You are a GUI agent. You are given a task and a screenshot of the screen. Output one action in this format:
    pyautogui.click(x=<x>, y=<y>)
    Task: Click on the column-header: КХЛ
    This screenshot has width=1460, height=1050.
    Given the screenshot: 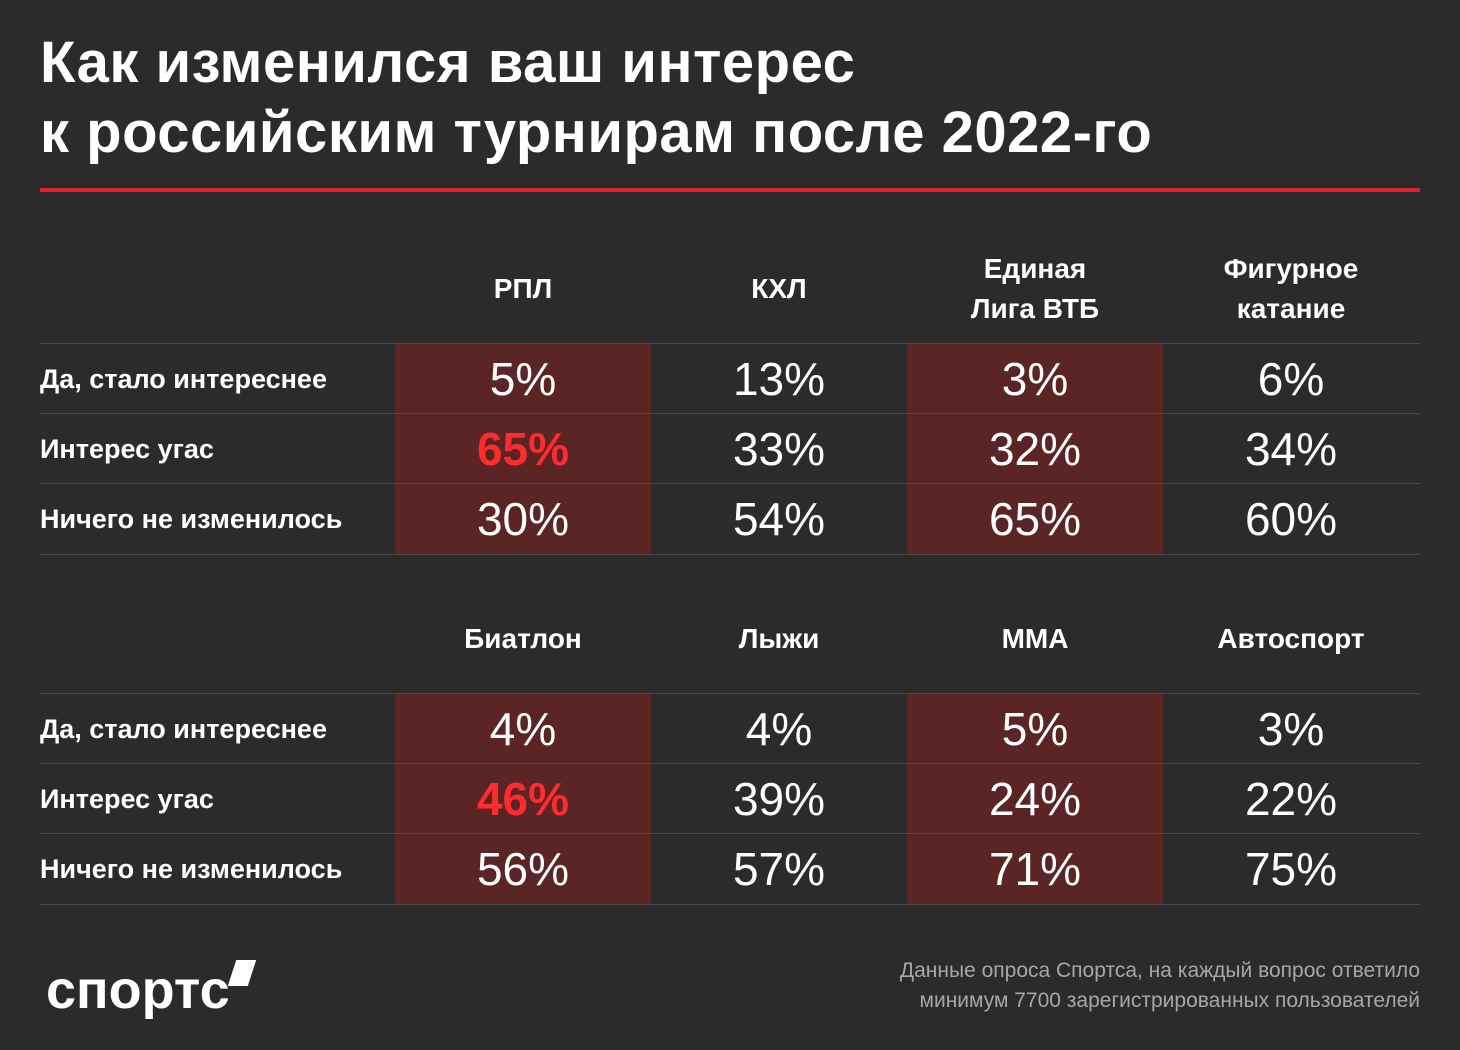 What is the action you would take?
    pyautogui.click(x=779, y=289)
    